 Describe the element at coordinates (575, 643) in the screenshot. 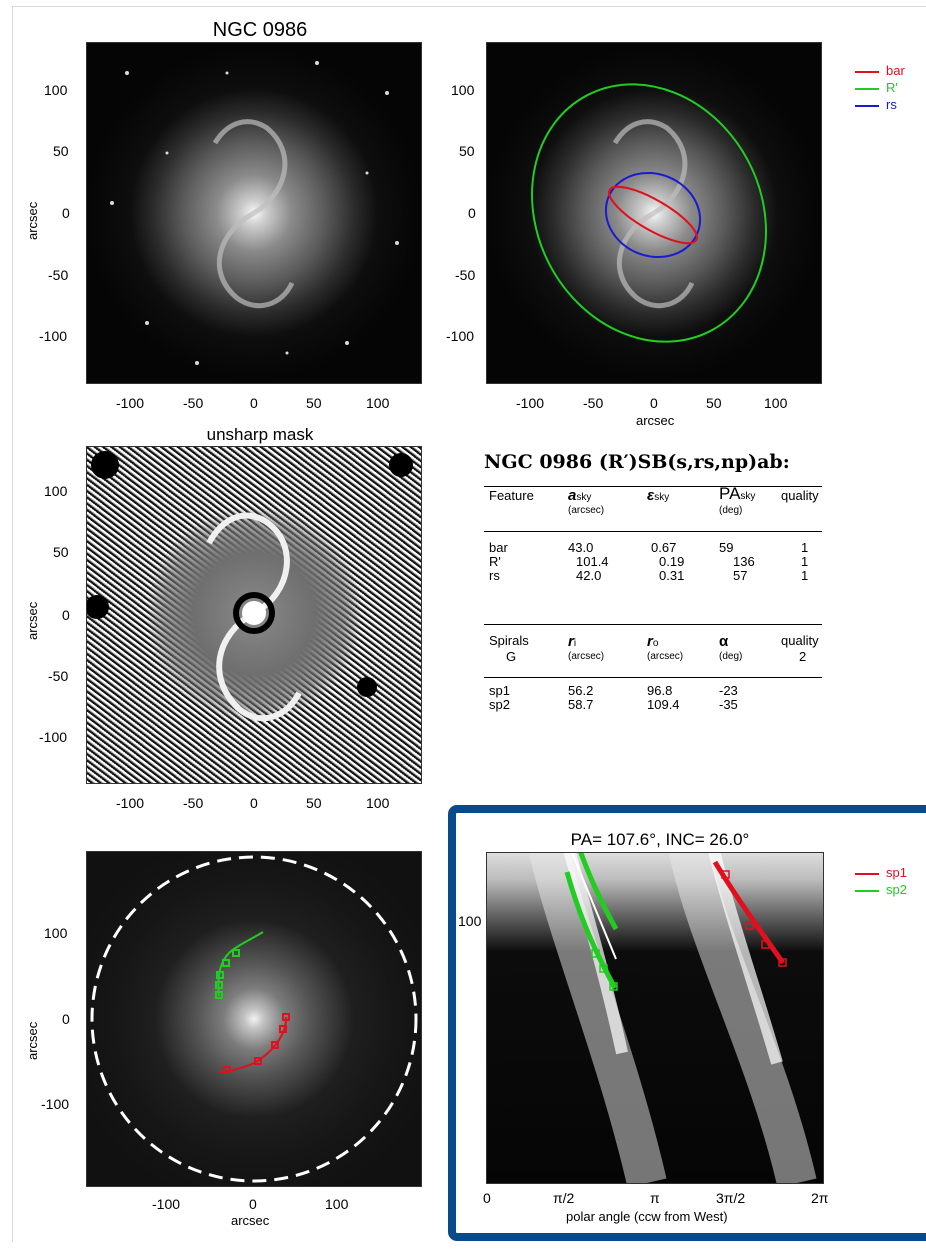

I see `ri-subscript: i` at that location.